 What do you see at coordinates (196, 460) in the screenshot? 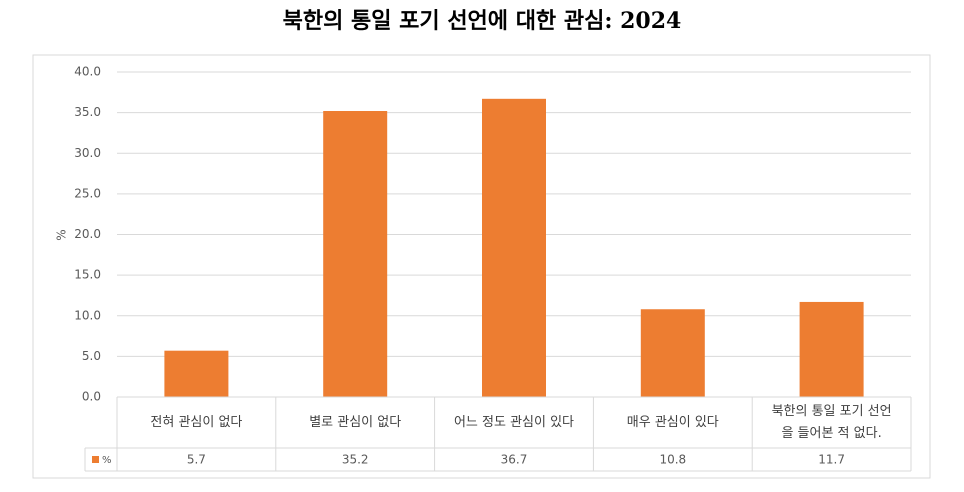
I see `table-value: 5.7` at bounding box center [196, 460].